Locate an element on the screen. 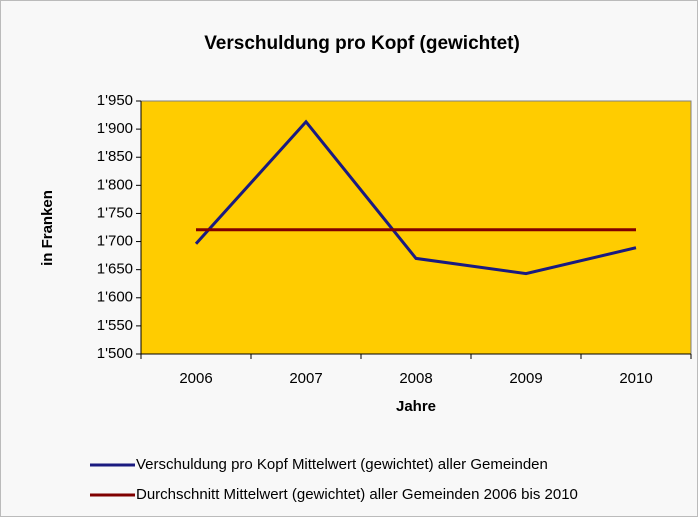 This screenshot has height=517, width=698. x-tick-label: 2007 is located at coordinates (305, 378).